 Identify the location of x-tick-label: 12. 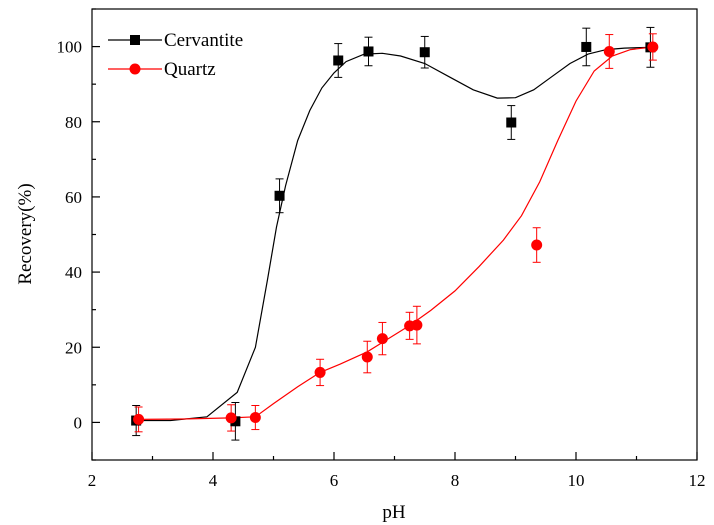
(697, 480).